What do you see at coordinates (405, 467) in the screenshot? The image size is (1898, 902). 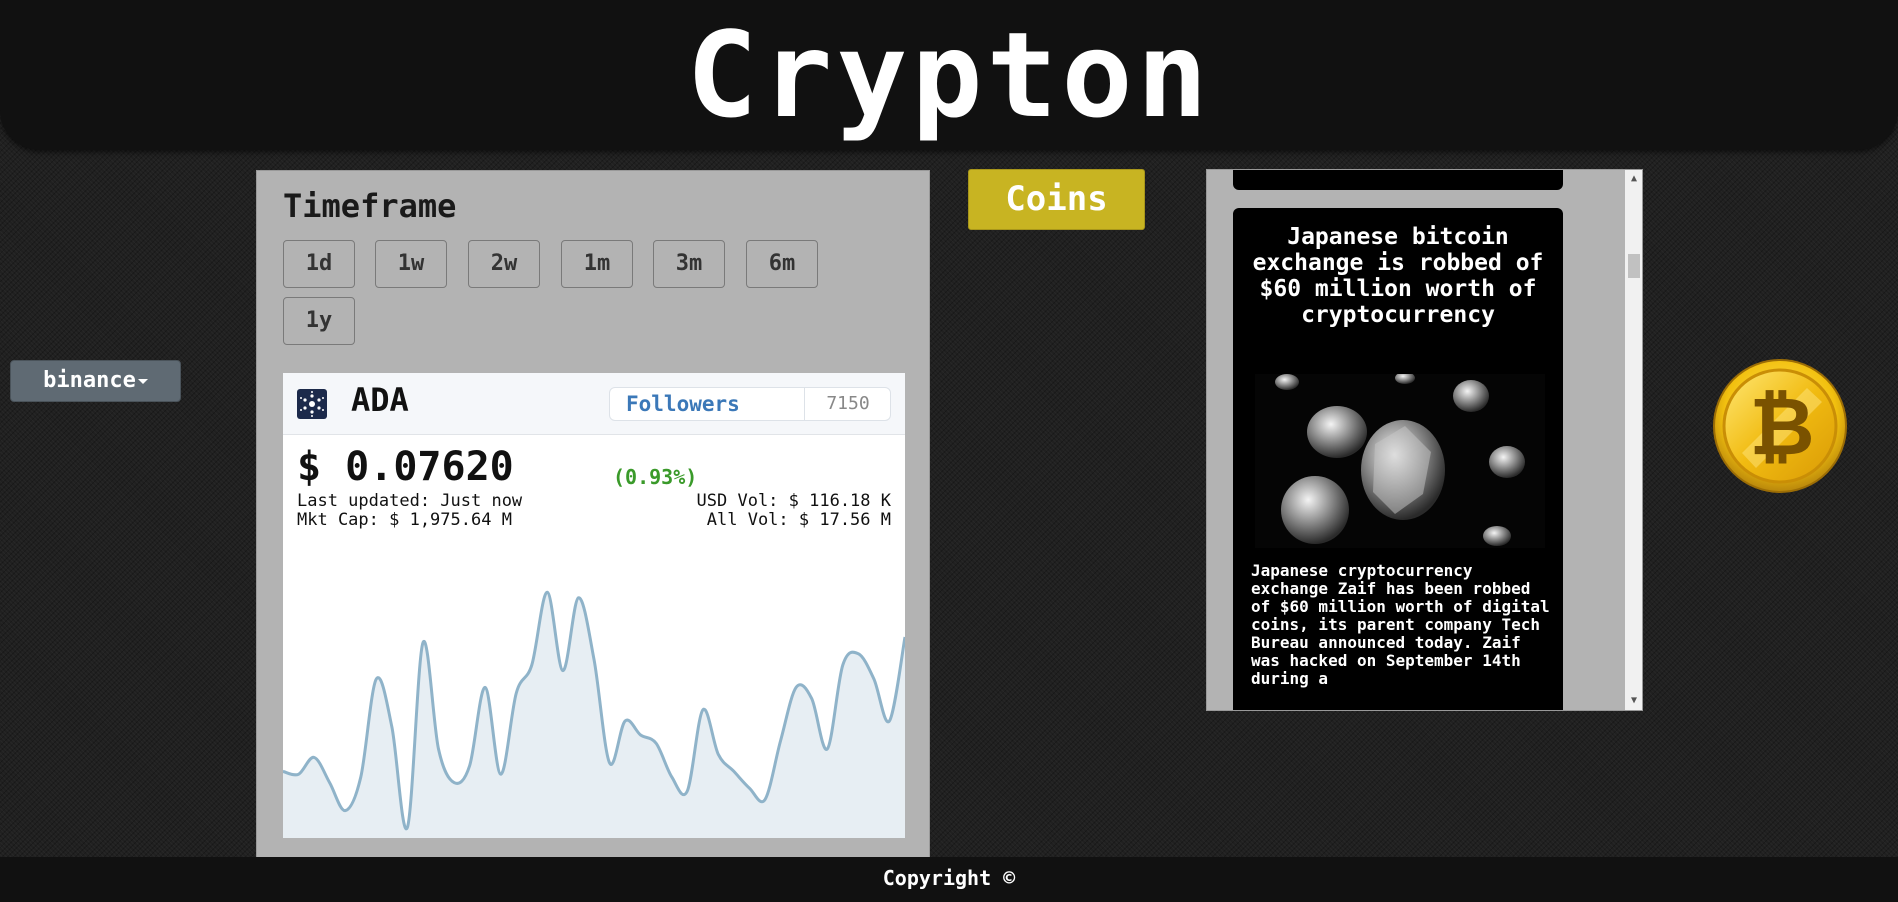 I see `coin-price: $ 0.07620` at bounding box center [405, 467].